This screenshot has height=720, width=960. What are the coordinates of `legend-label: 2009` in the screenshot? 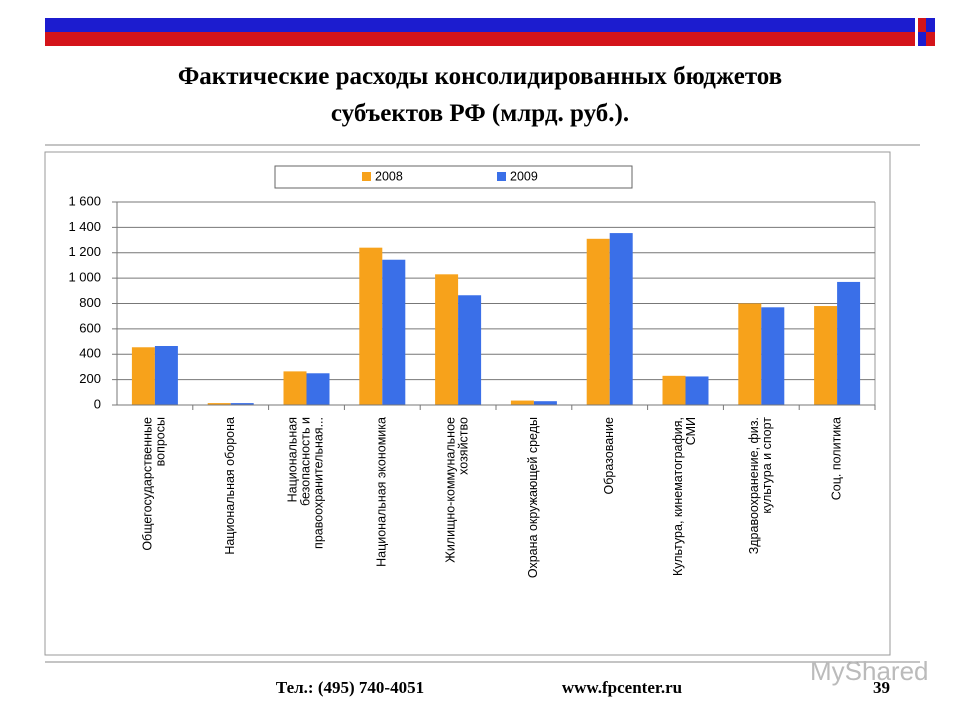 It's located at (524, 176).